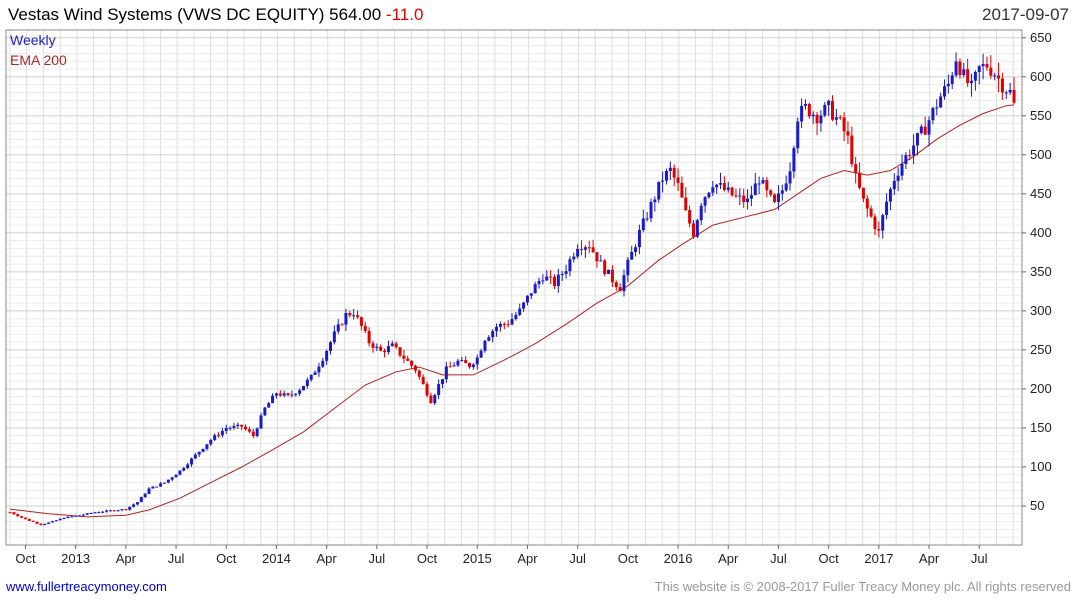 The height and width of the screenshot is (600, 1075). Describe the element at coordinates (404, 14) in the screenshot. I see `price-change: -11.0` at that location.